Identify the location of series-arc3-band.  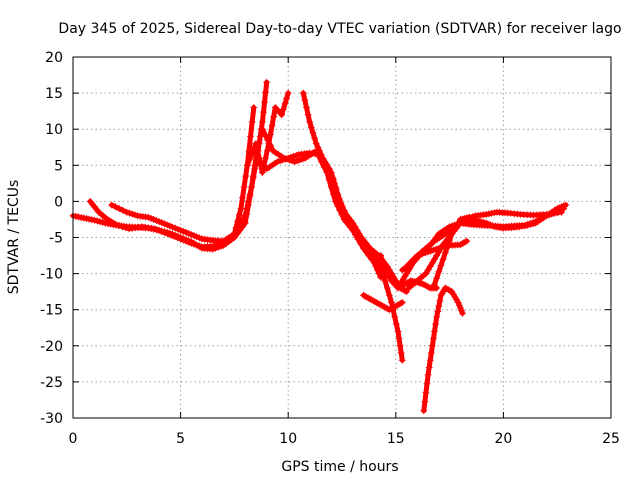
(183, 174).